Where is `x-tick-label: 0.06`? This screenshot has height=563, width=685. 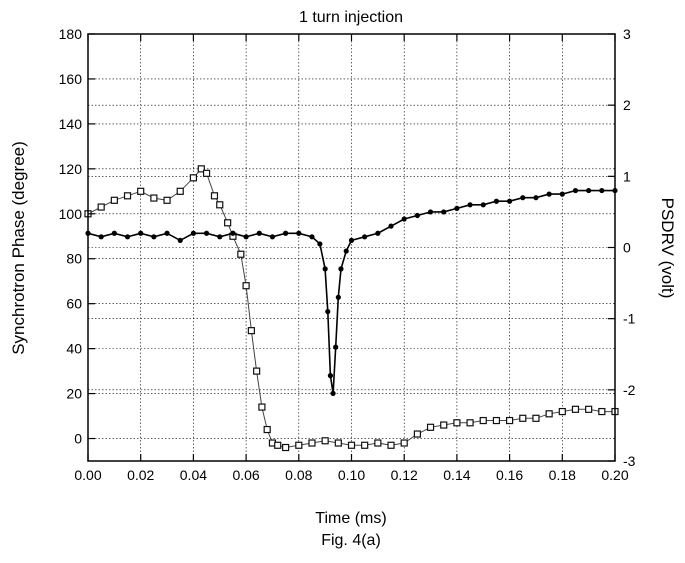 x-tick-label: 0.06 is located at coordinates (245, 475).